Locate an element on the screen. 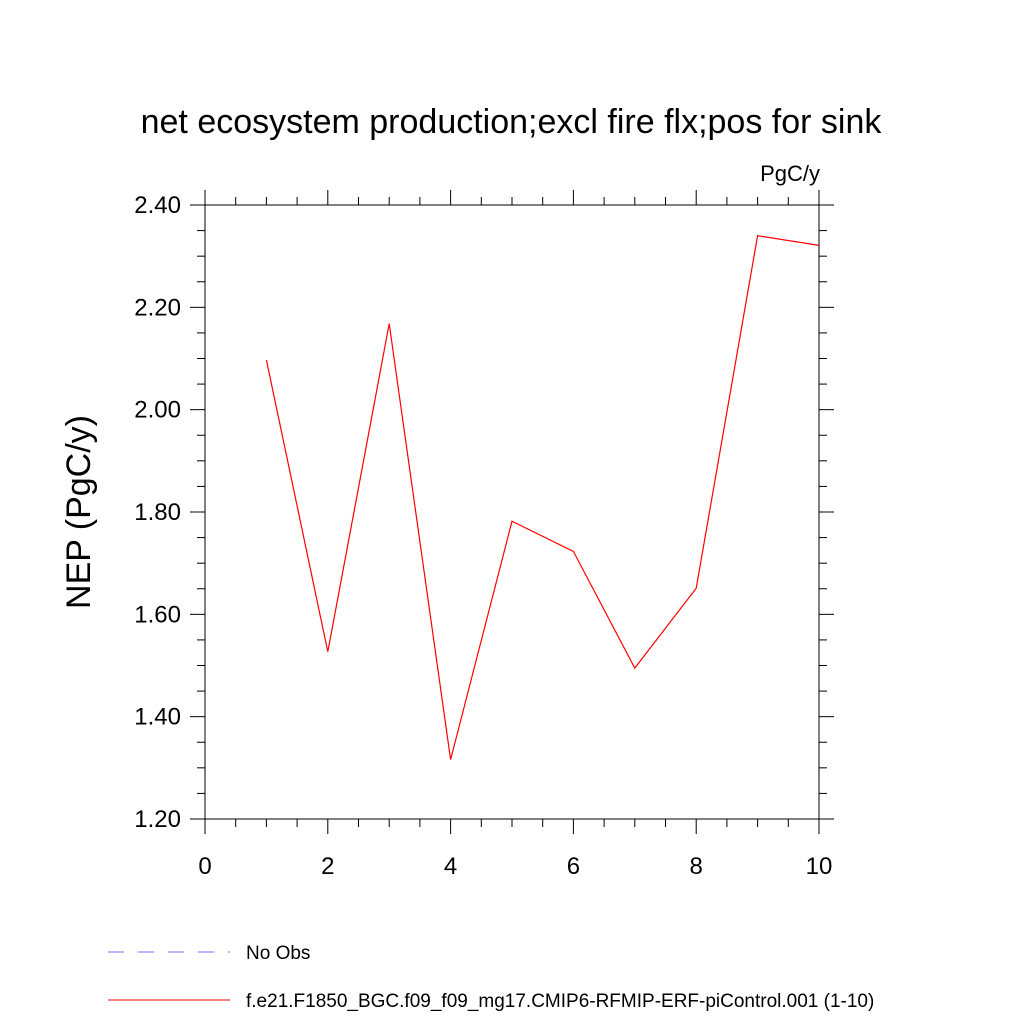  x-tick-label: 6 is located at coordinates (573, 866).